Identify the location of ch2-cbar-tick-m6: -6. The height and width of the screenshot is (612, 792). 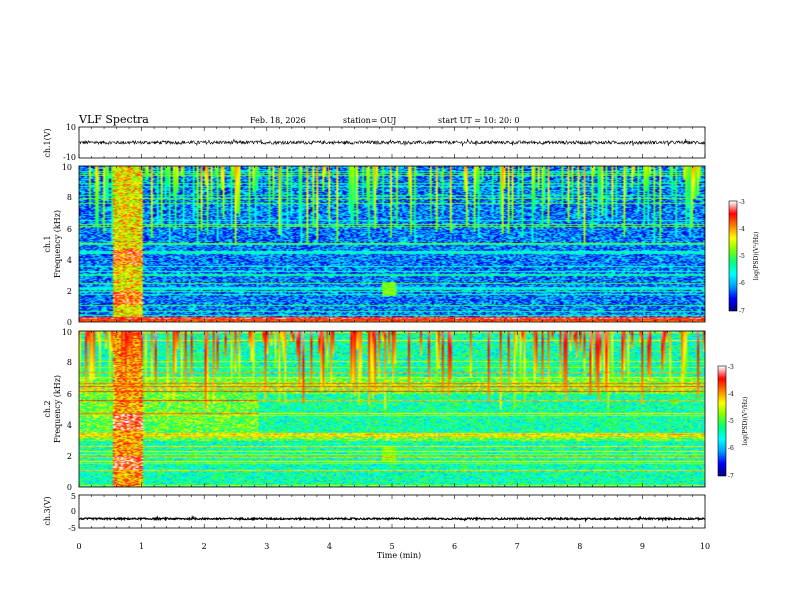
(731, 448).